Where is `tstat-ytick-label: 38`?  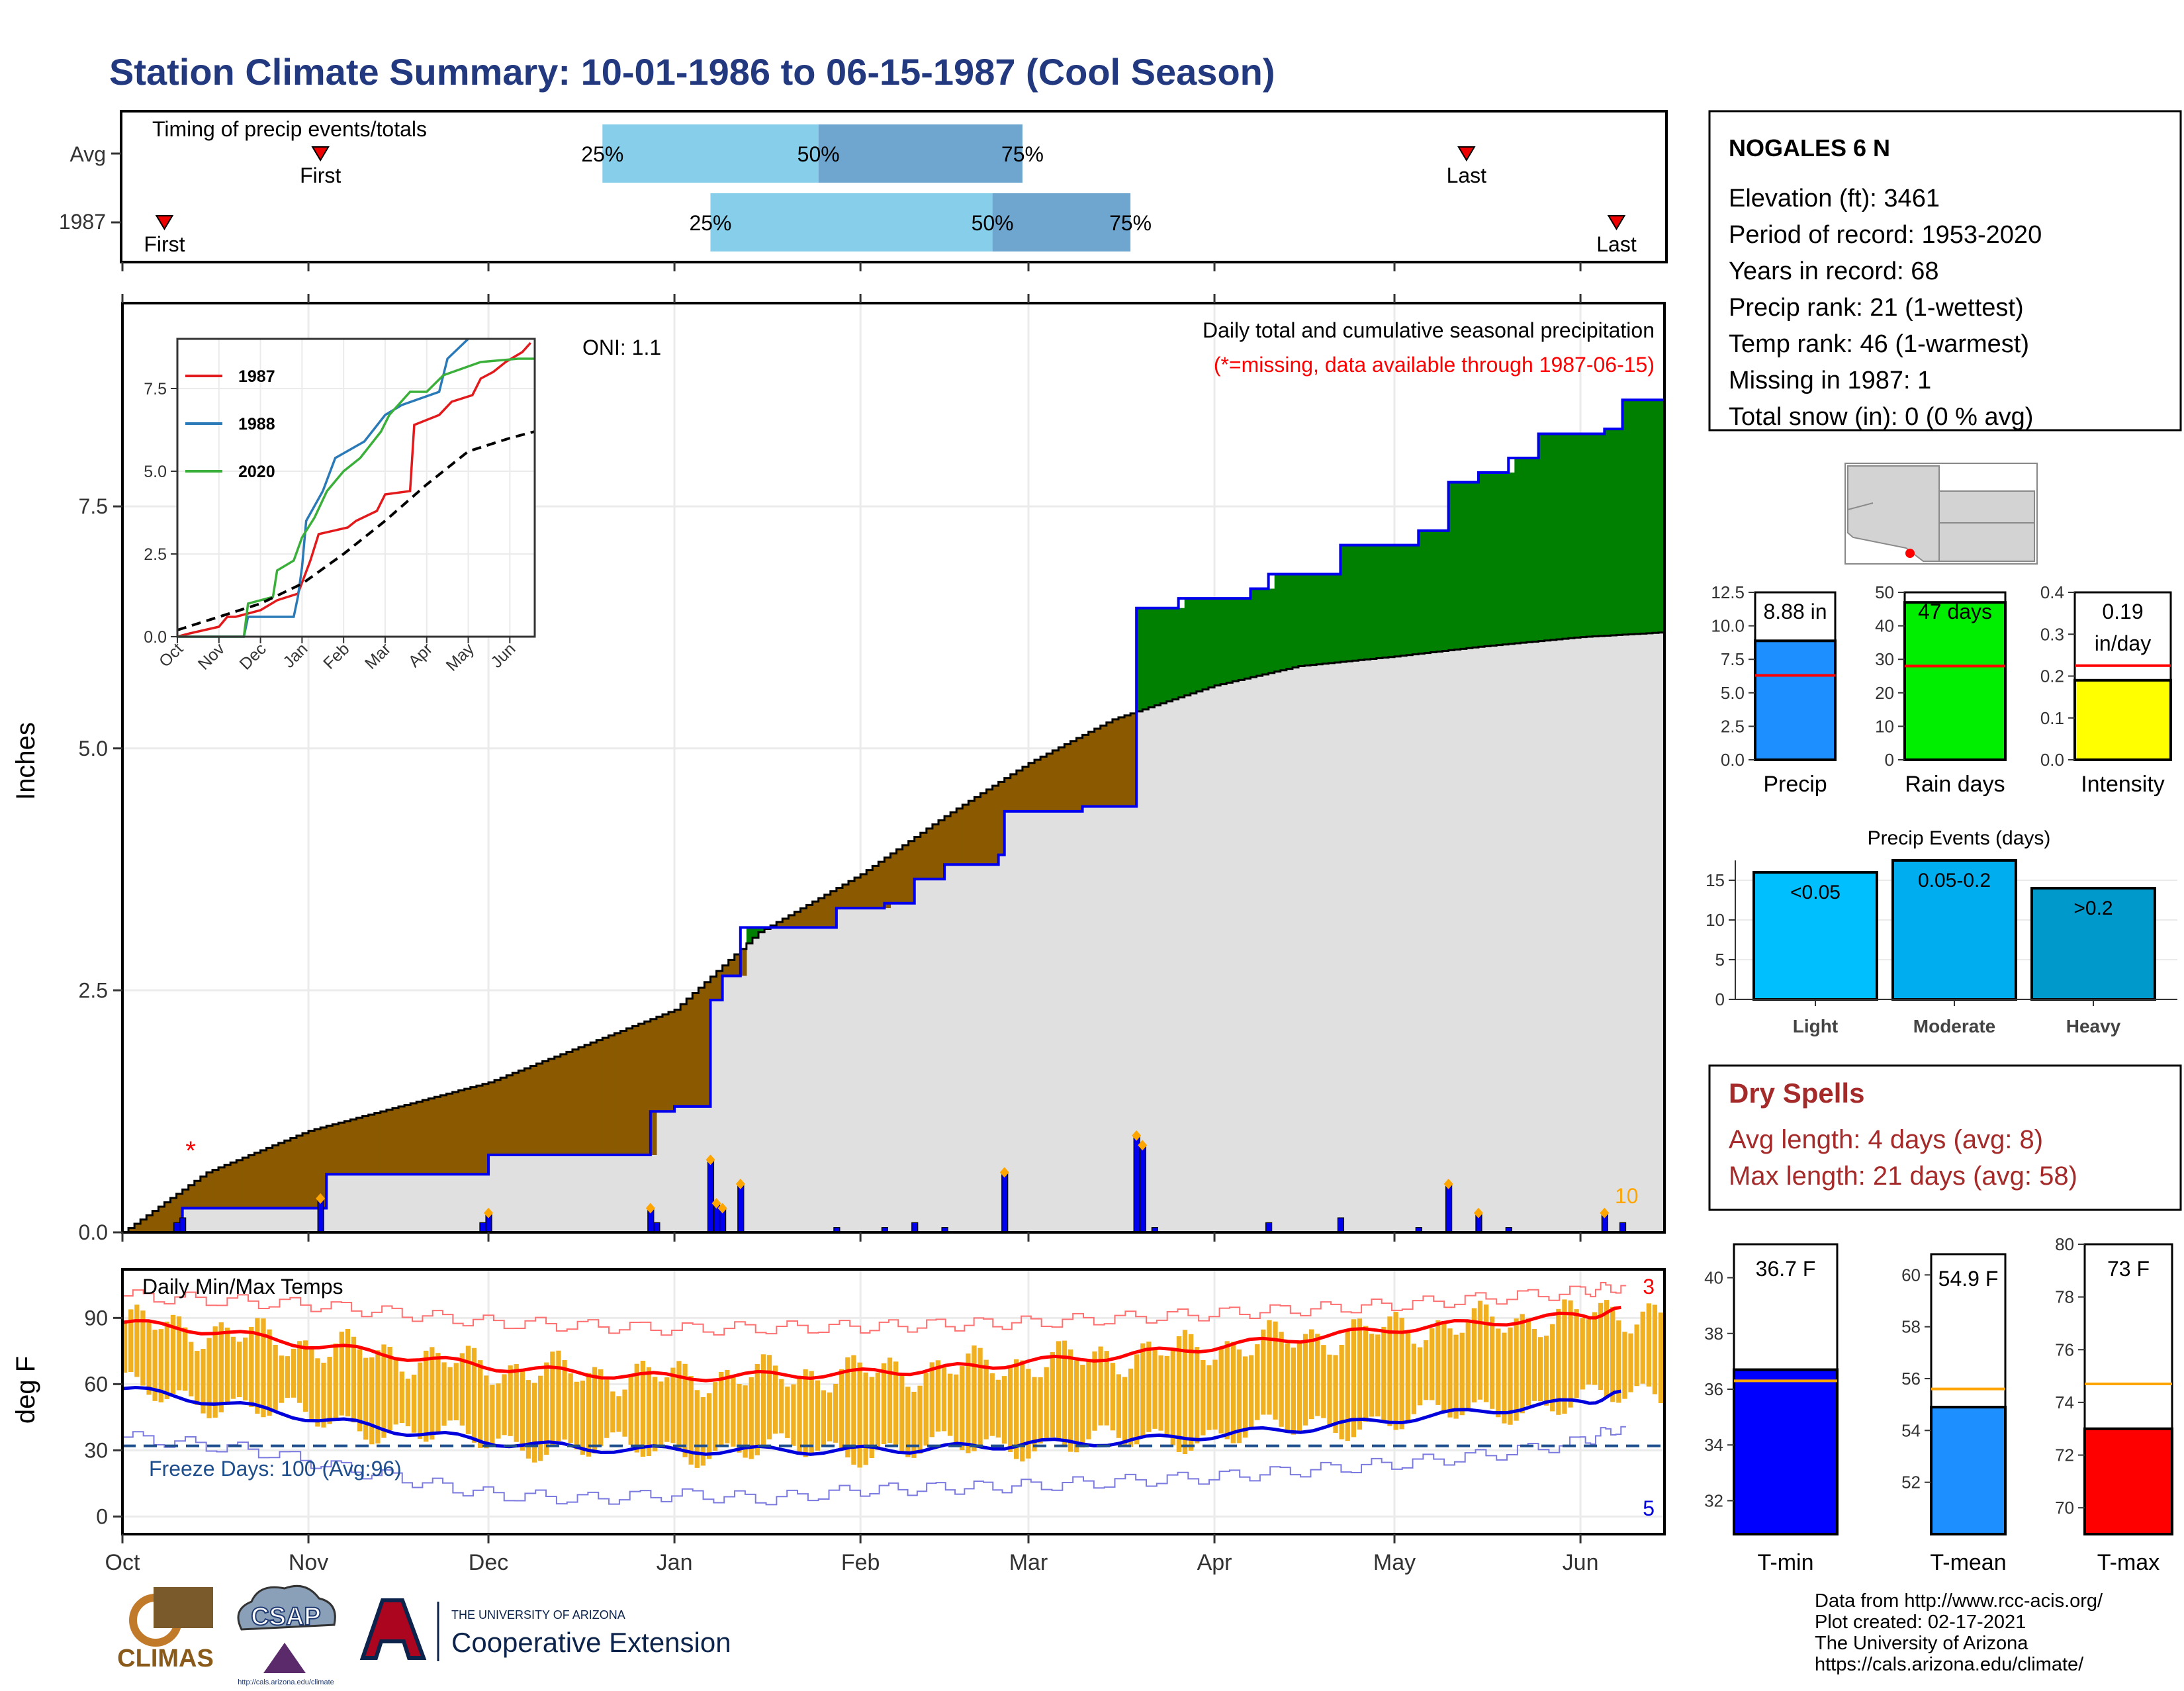
tstat-ytick-label: 38 is located at coordinates (1713, 1334).